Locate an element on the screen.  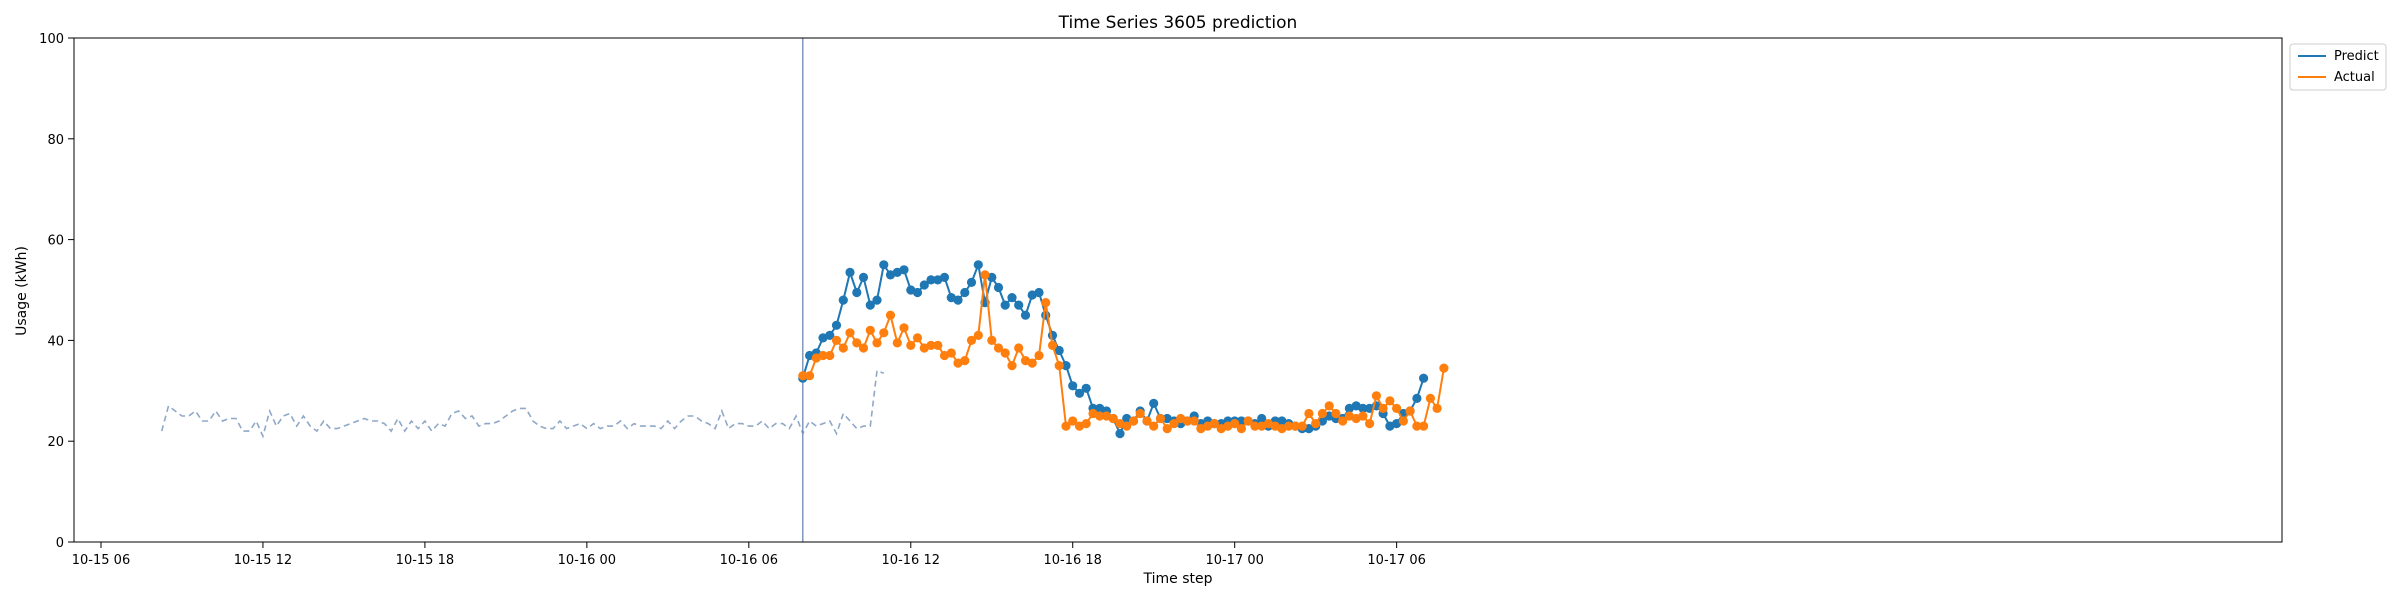
y-tick-label: 20 is located at coordinates (55, 442).